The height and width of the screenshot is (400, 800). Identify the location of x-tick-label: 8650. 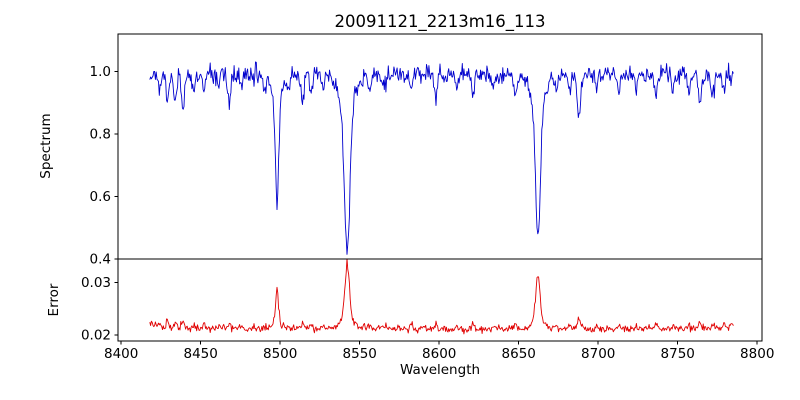
(519, 354).